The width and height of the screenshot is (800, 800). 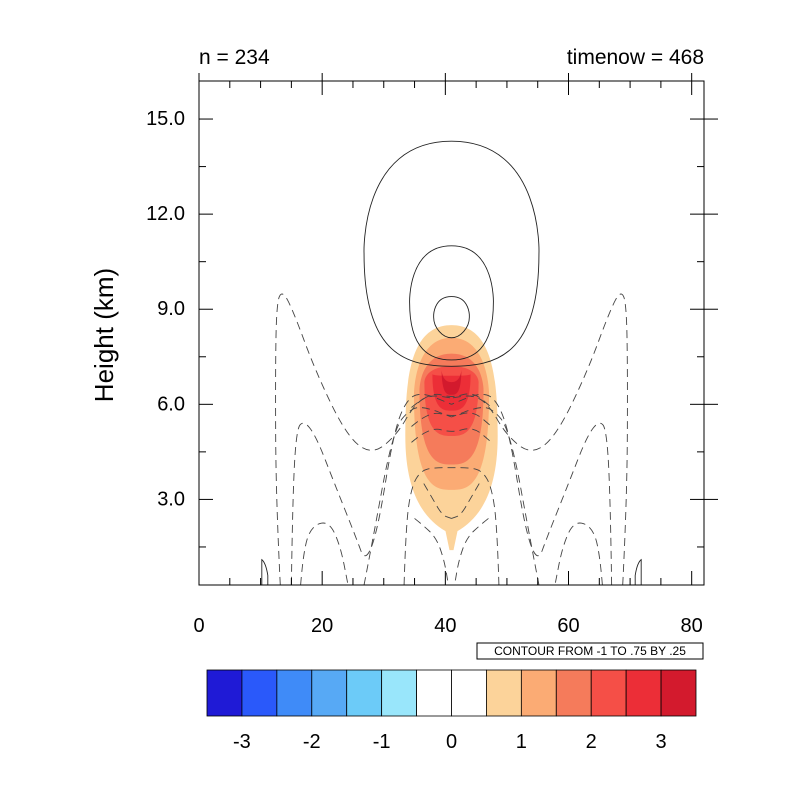 I want to click on colorbar-label: 0, so click(x=451, y=742).